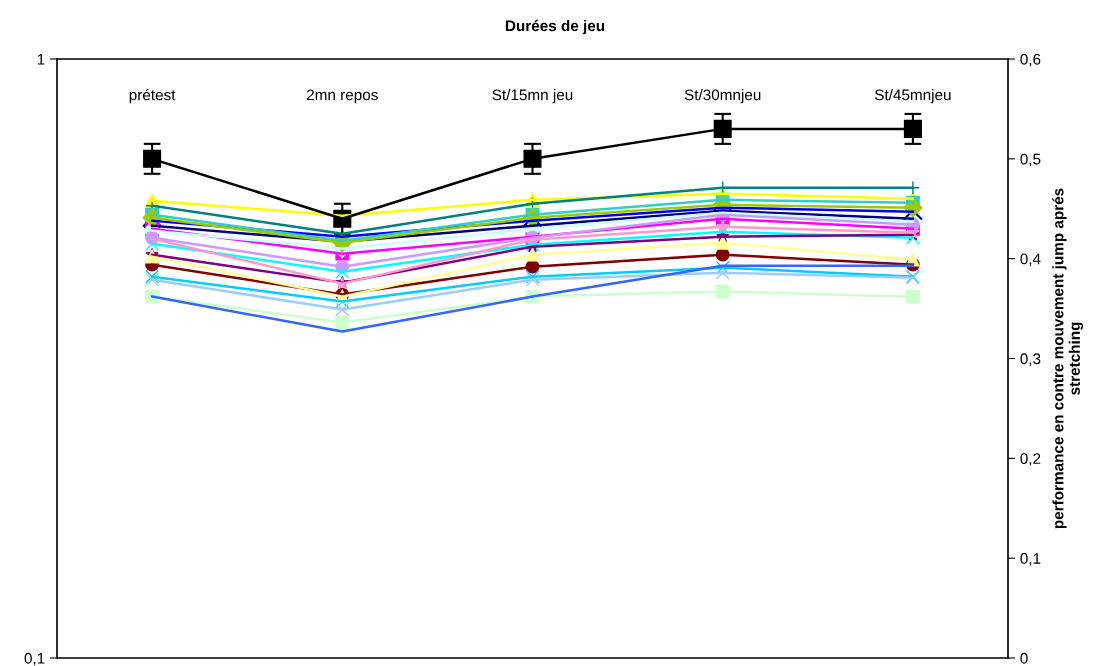  What do you see at coordinates (1068, 358) in the screenshot?
I see `y2-axis-title: performance en contre mouvement jump aprés stretching` at bounding box center [1068, 358].